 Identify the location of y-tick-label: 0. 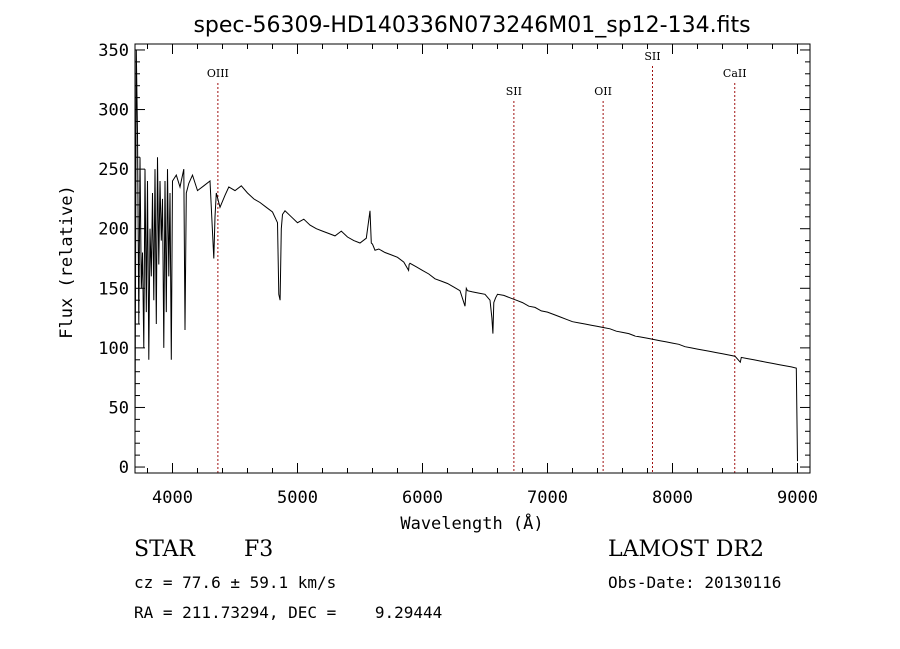
(124, 468).